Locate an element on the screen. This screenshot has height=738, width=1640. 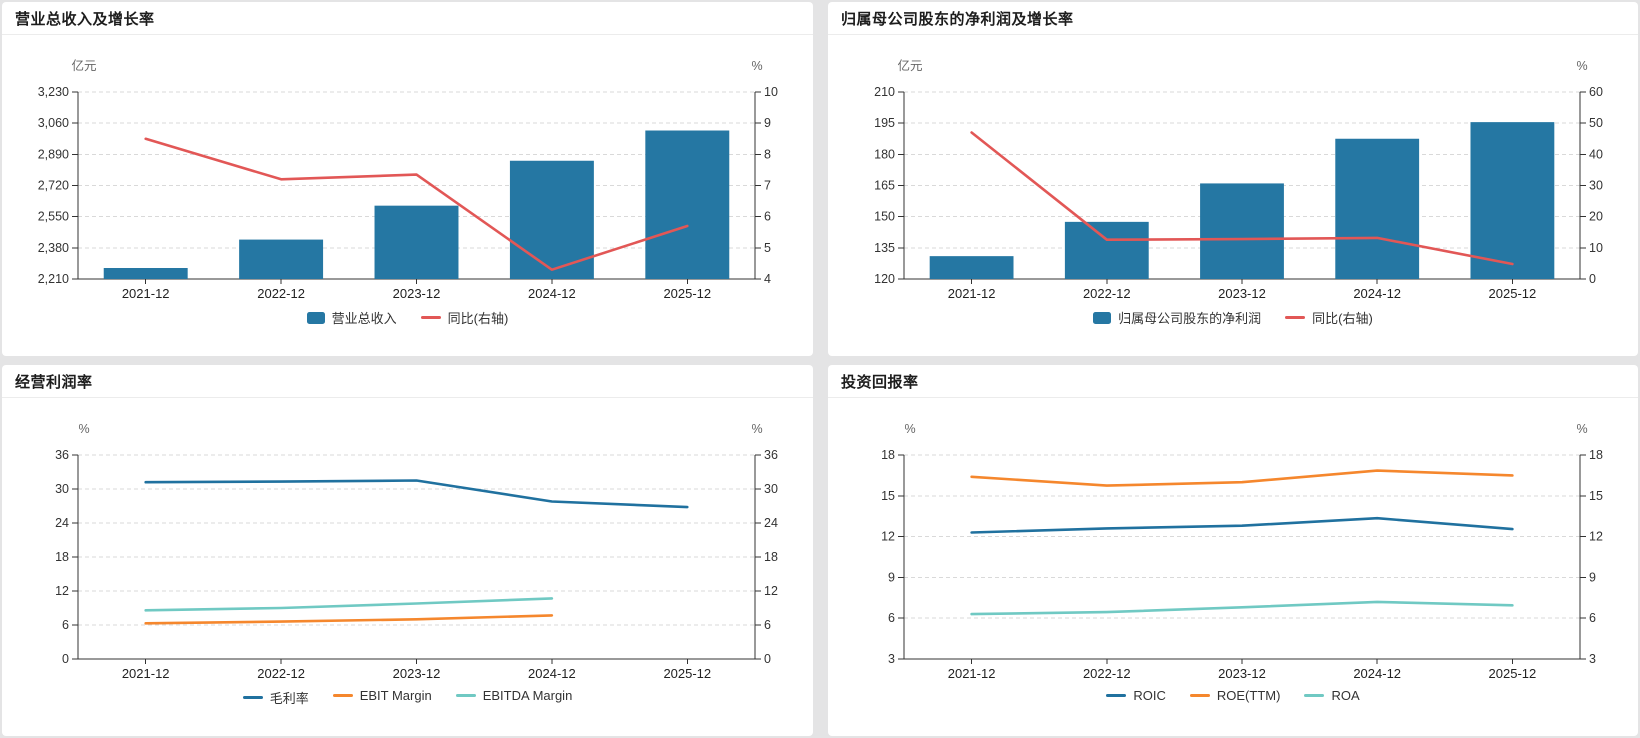
legend-item-line: EBITDA Margin is located at coordinates (514, 695).